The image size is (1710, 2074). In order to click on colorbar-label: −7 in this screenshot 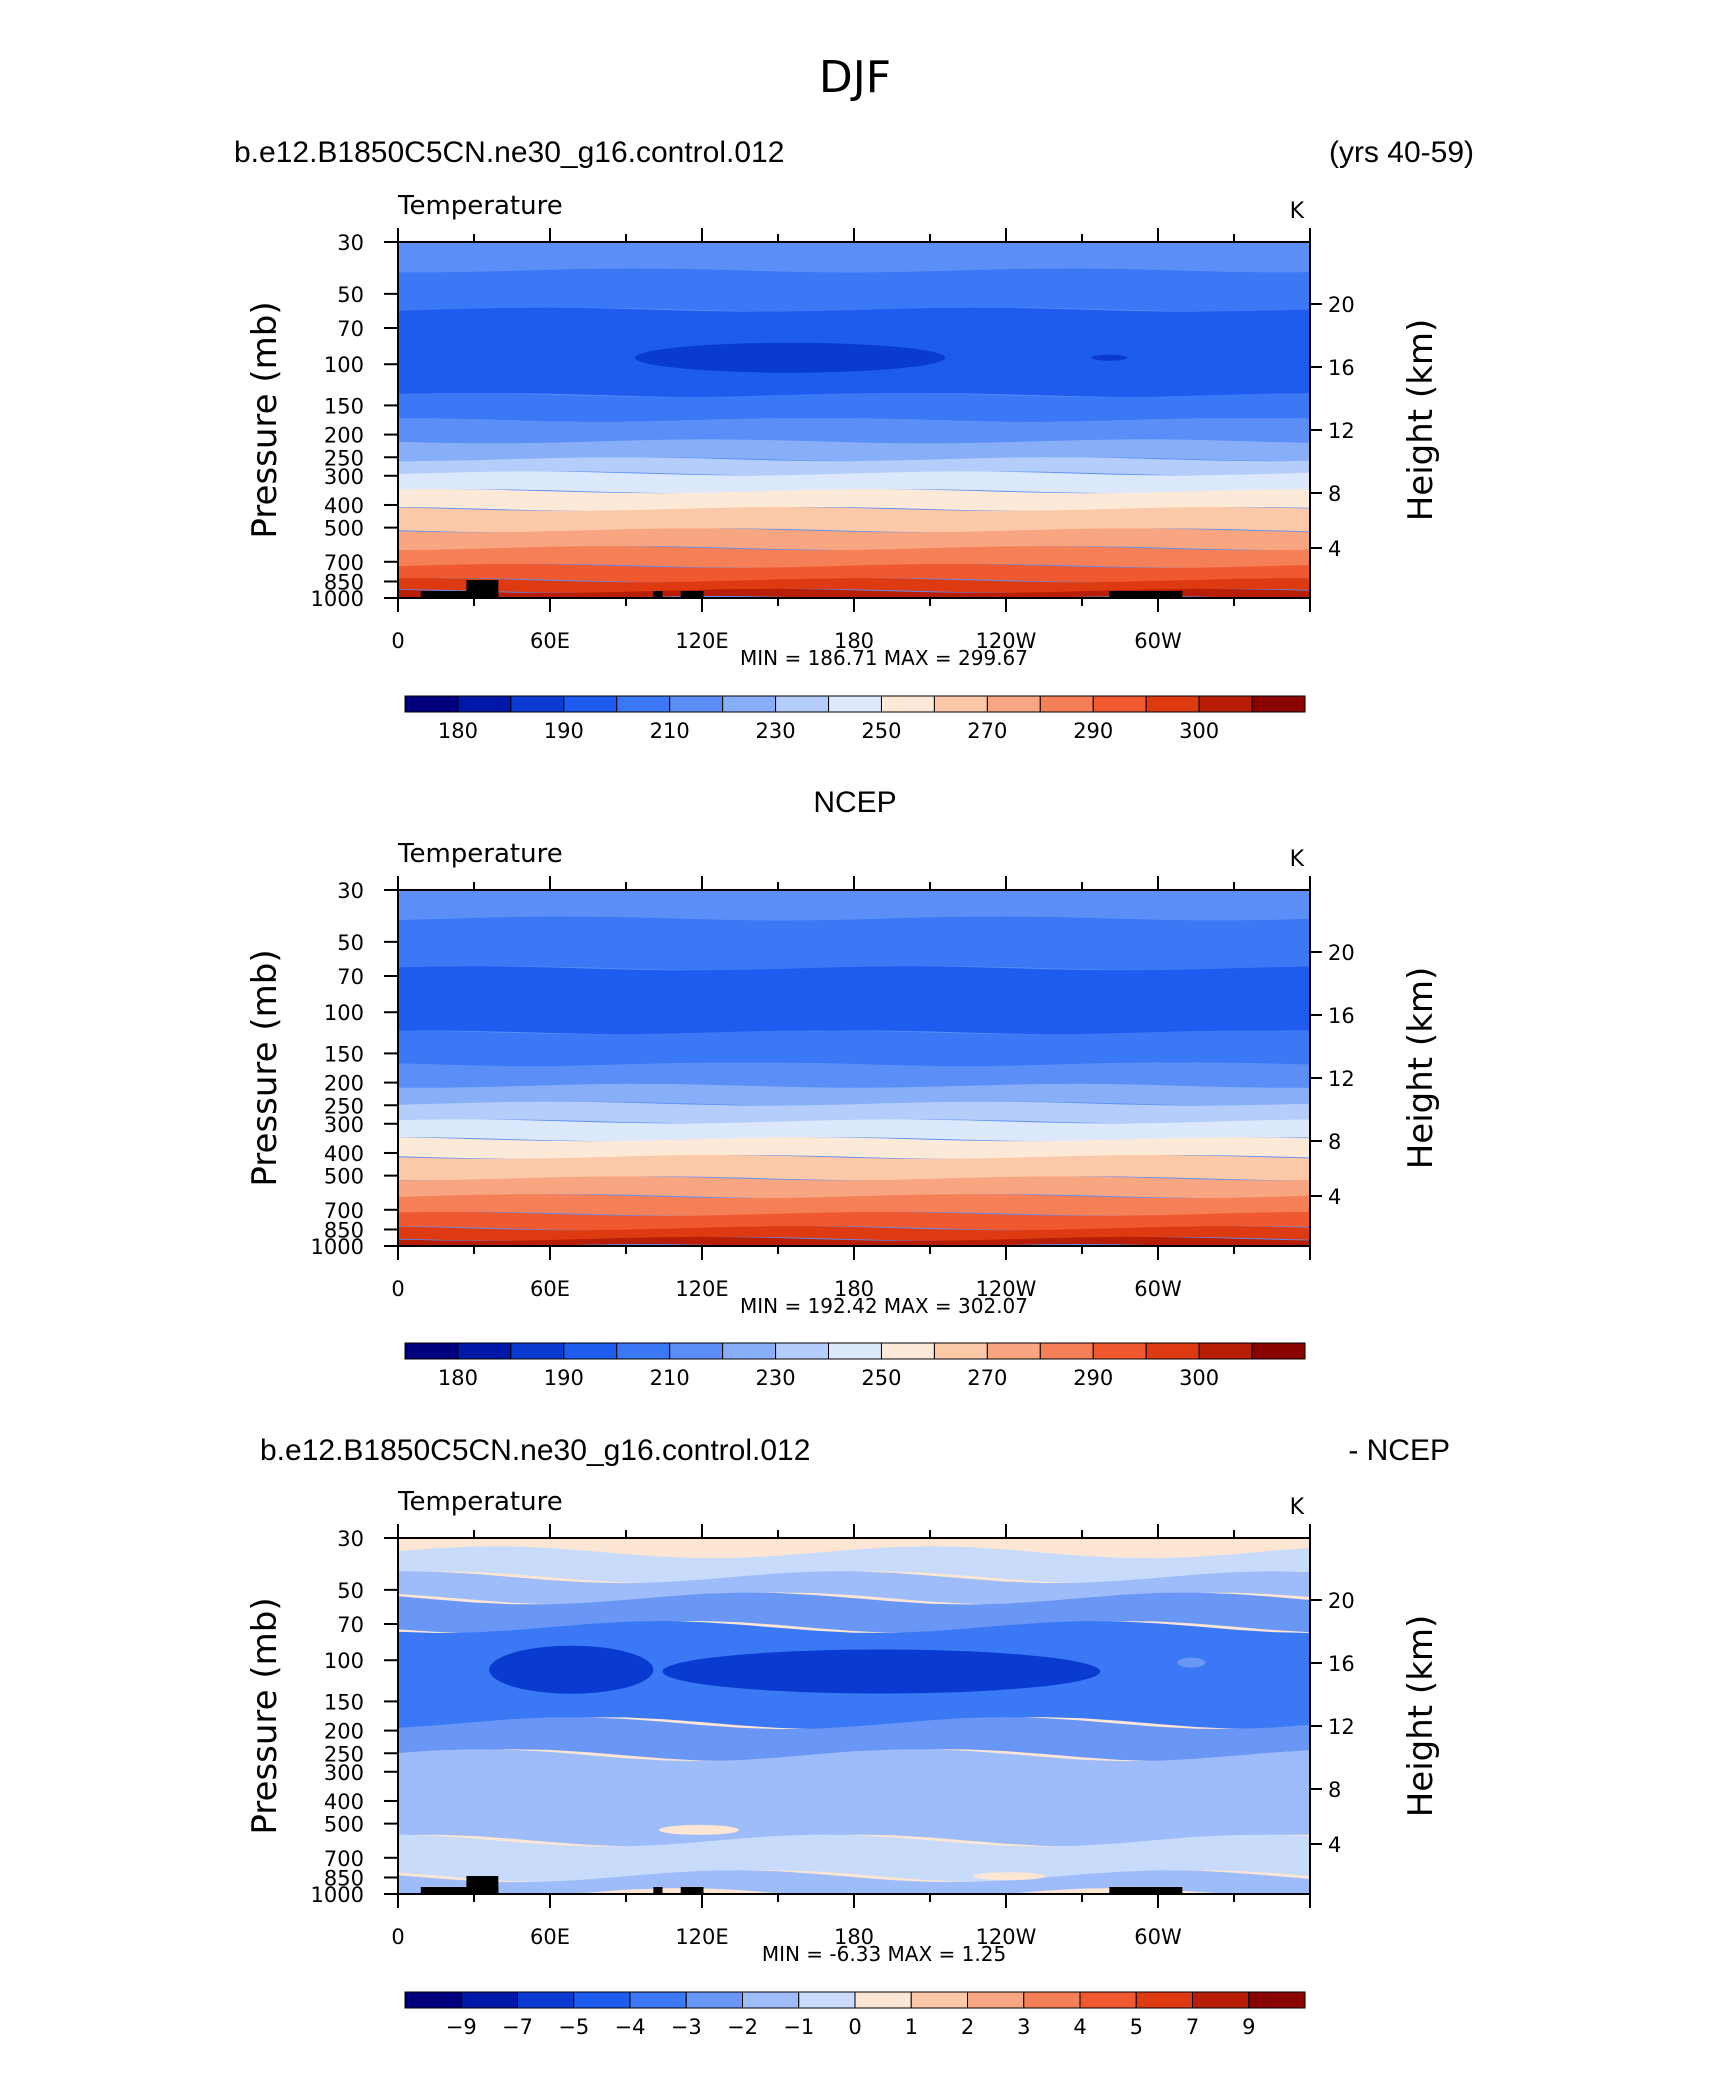, I will do `click(517, 2027)`.